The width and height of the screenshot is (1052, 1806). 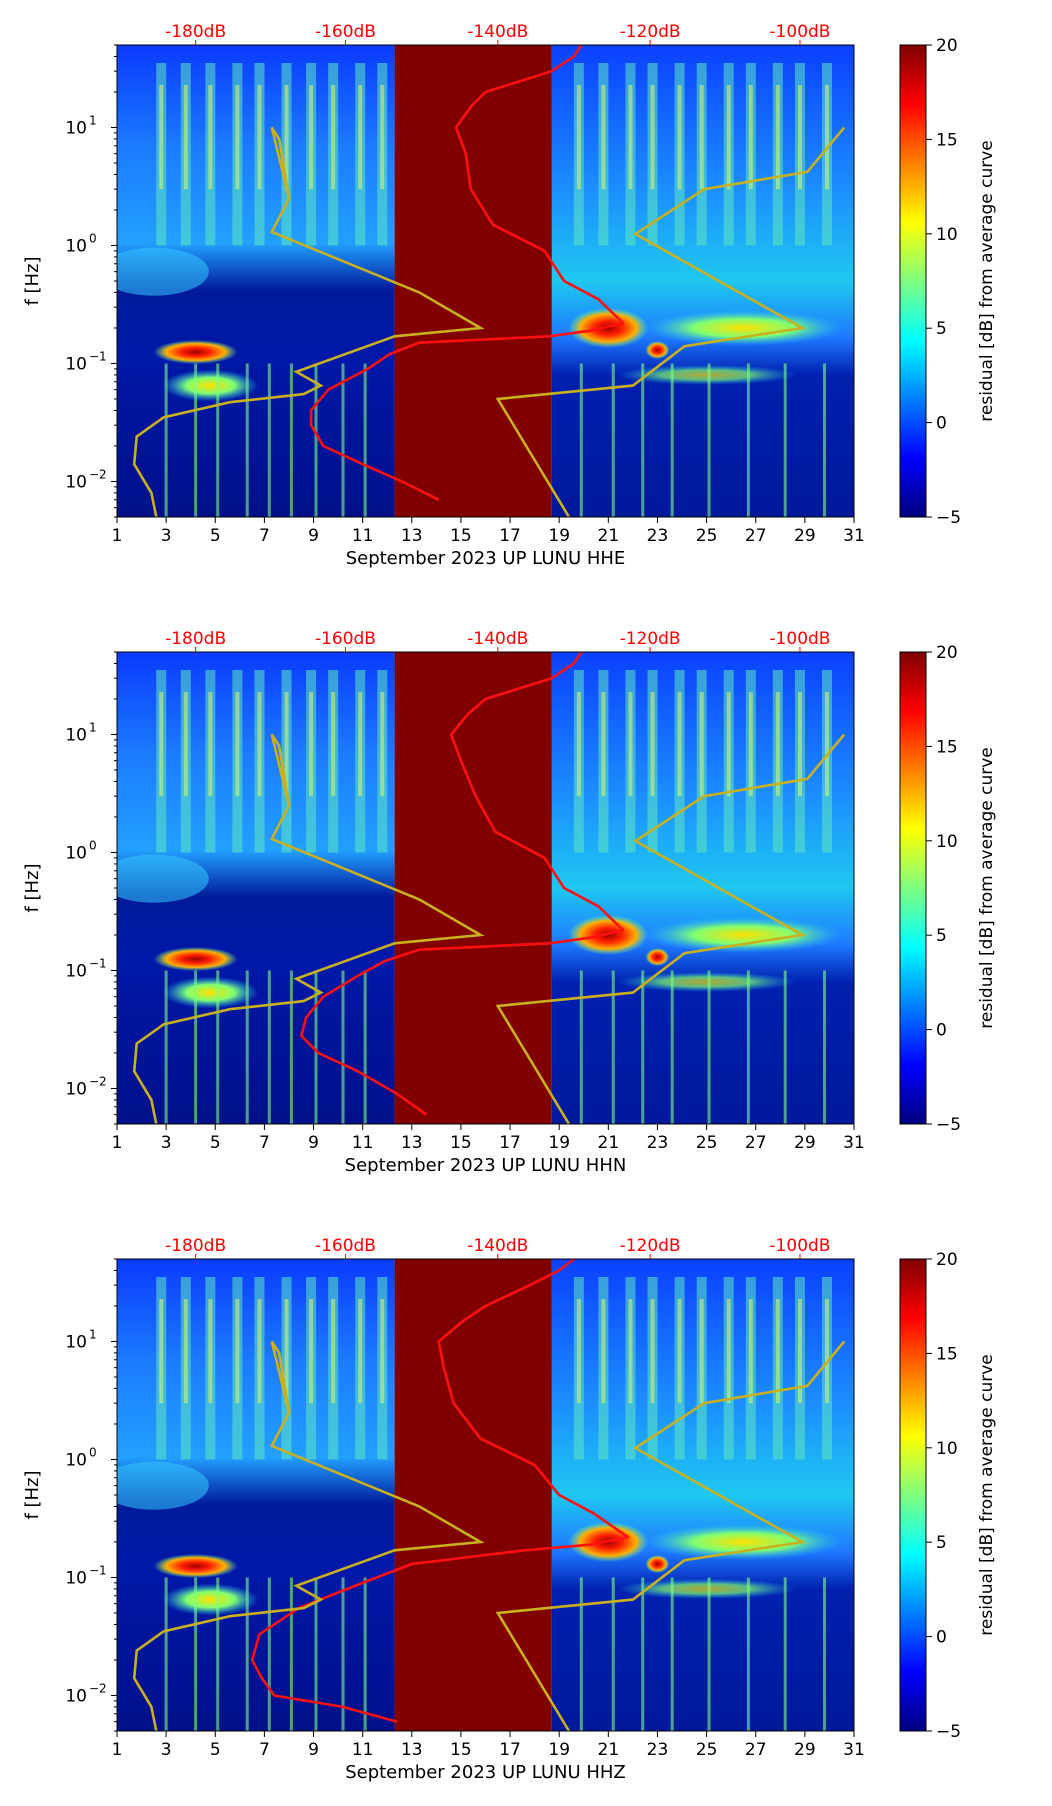 I want to click on x-tick-label: 29, so click(x=805, y=536).